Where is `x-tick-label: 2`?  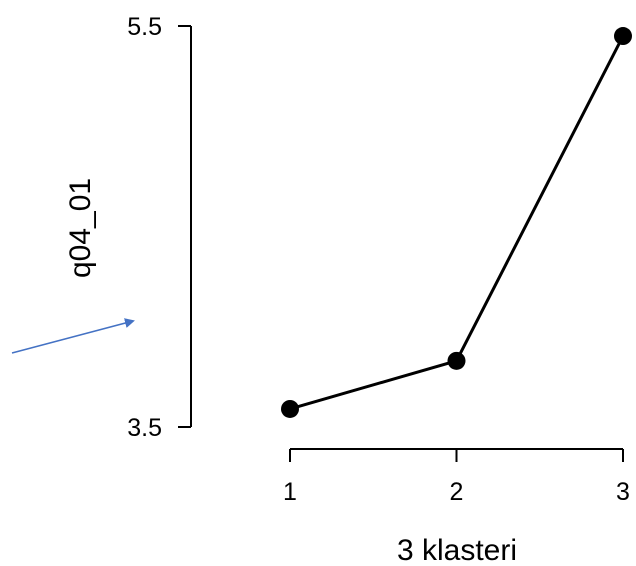 x-tick-label: 2 is located at coordinates (457, 492).